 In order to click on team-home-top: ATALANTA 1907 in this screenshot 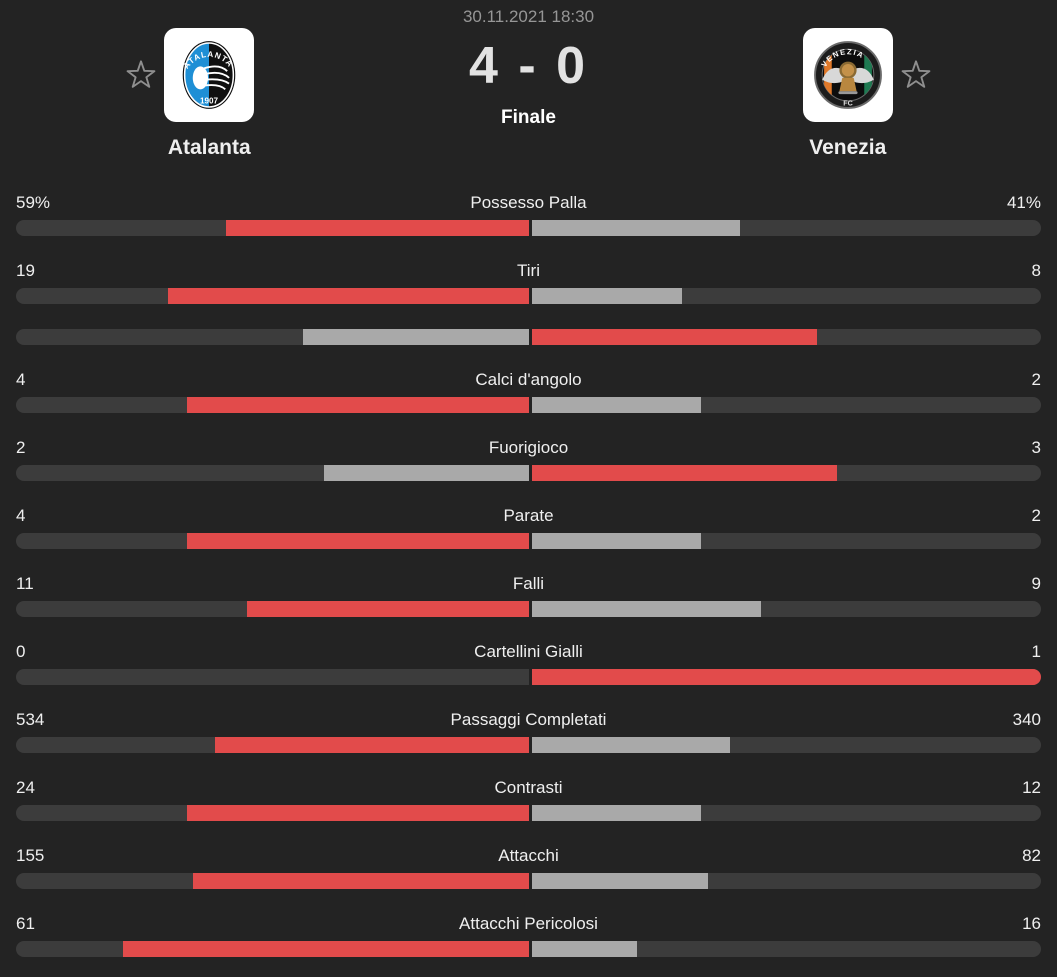, I will do `click(209, 75)`.